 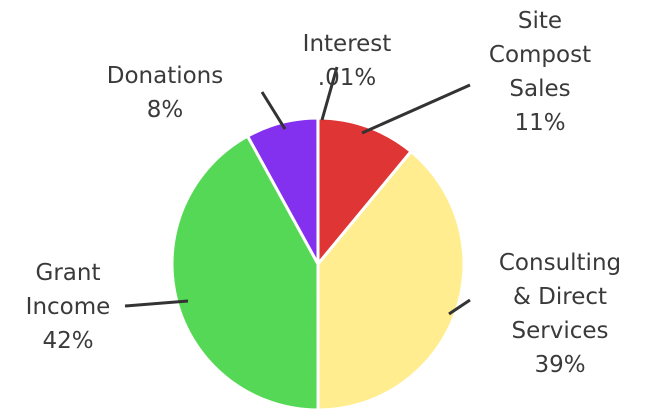 What do you see at coordinates (560, 331) in the screenshot?
I see `slice-name-label: Services` at bounding box center [560, 331].